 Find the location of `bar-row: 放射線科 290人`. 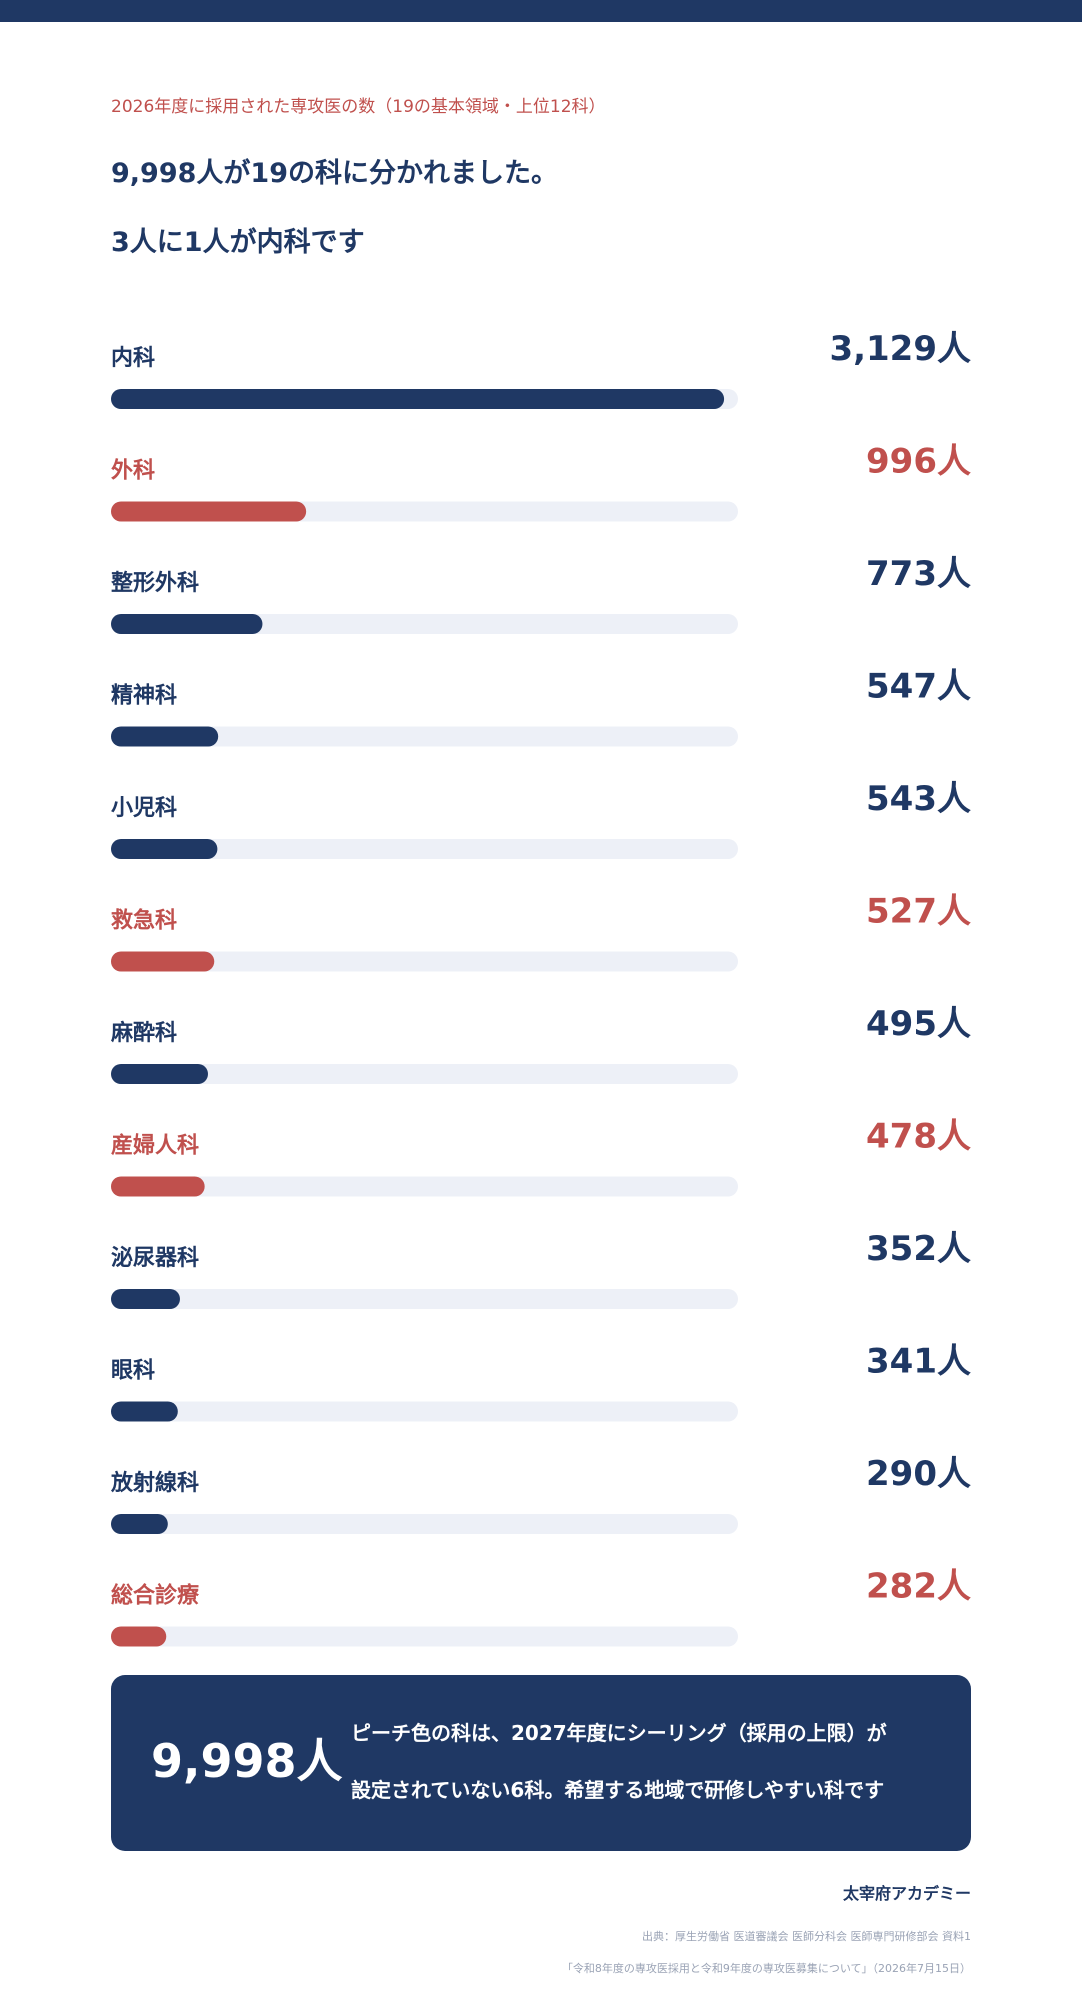

bar-row: 放射線科 290人 is located at coordinates (540, 1494).